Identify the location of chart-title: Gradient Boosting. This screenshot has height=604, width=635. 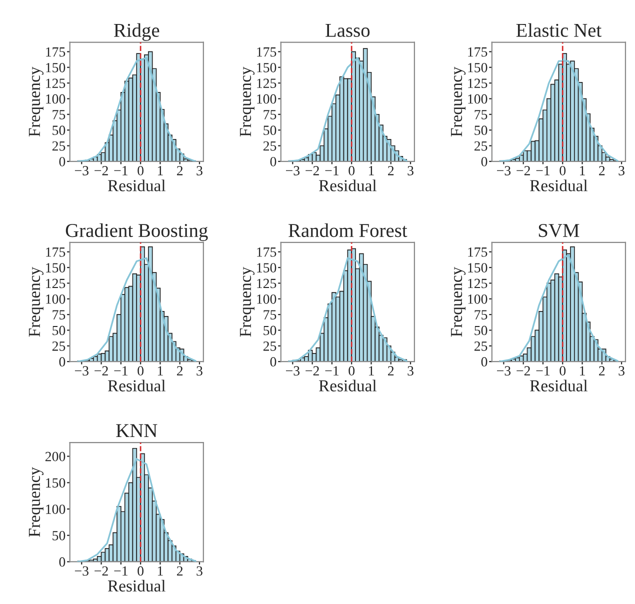
(137, 232).